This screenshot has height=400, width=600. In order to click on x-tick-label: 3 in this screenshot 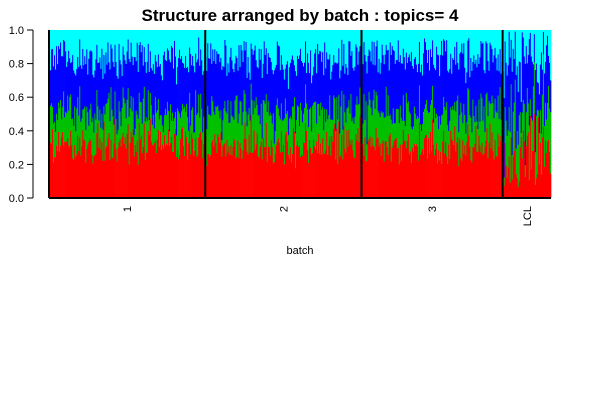, I will do `click(433, 209)`.